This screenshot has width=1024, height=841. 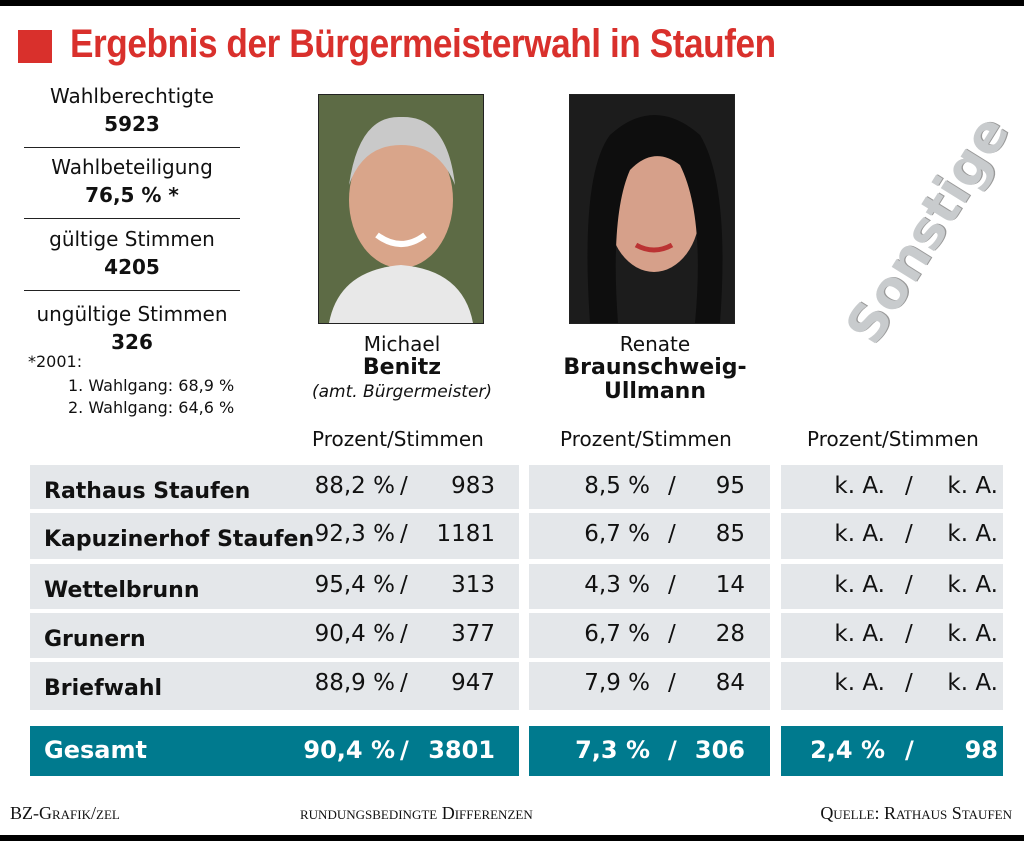 I want to click on candidate-name-benitz: Michael Benitz (amt. Bürgermeister), so click(x=402, y=367).